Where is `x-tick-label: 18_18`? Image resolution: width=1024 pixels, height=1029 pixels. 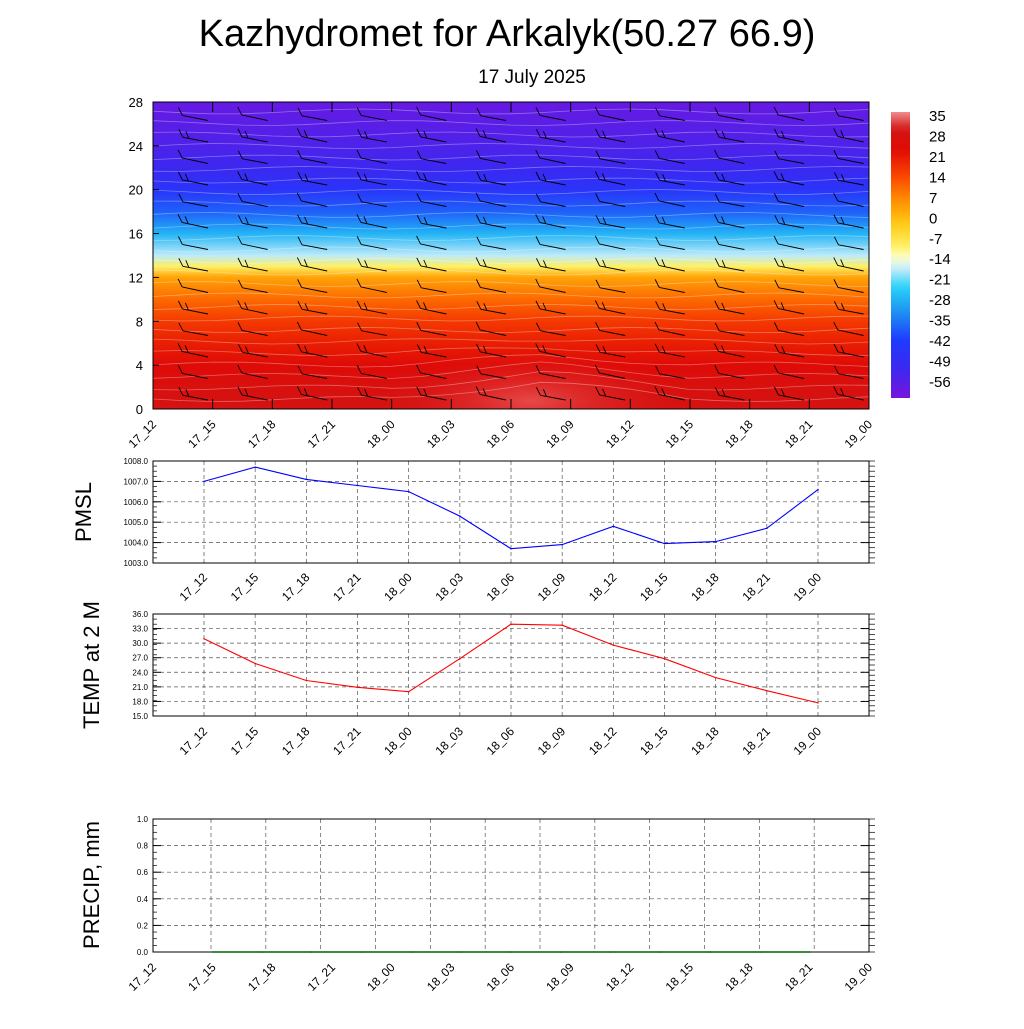
x-tick-label: 18_18 is located at coordinates (705, 741).